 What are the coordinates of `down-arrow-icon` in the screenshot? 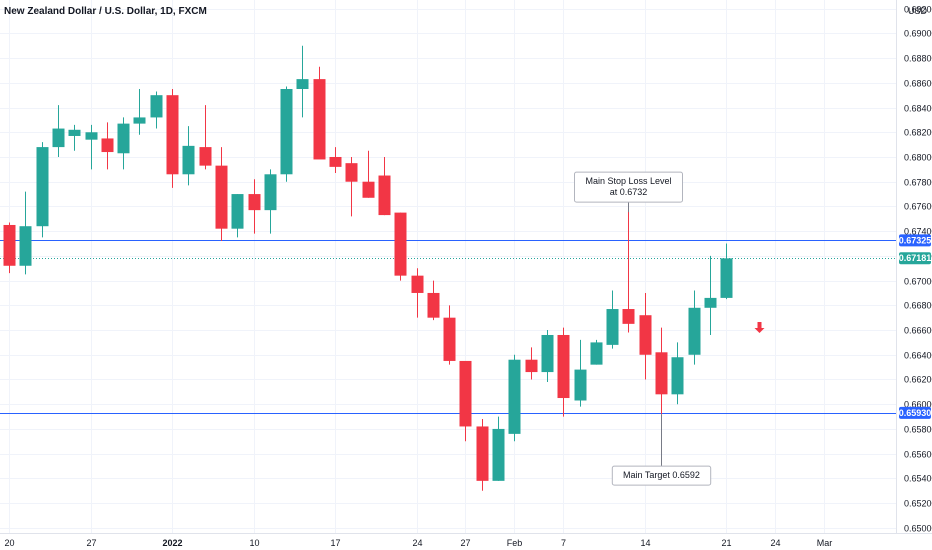 It's located at (759, 328).